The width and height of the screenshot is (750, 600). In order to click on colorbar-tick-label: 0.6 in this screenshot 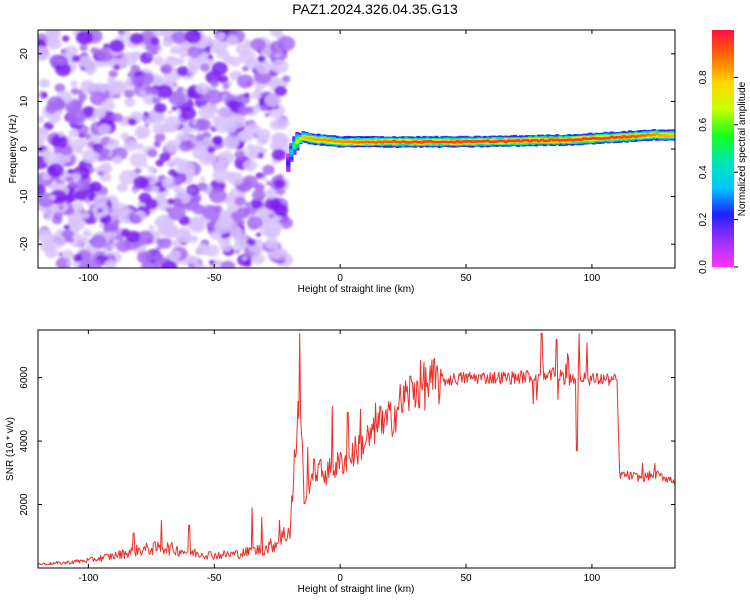, I will do `click(703, 124)`.